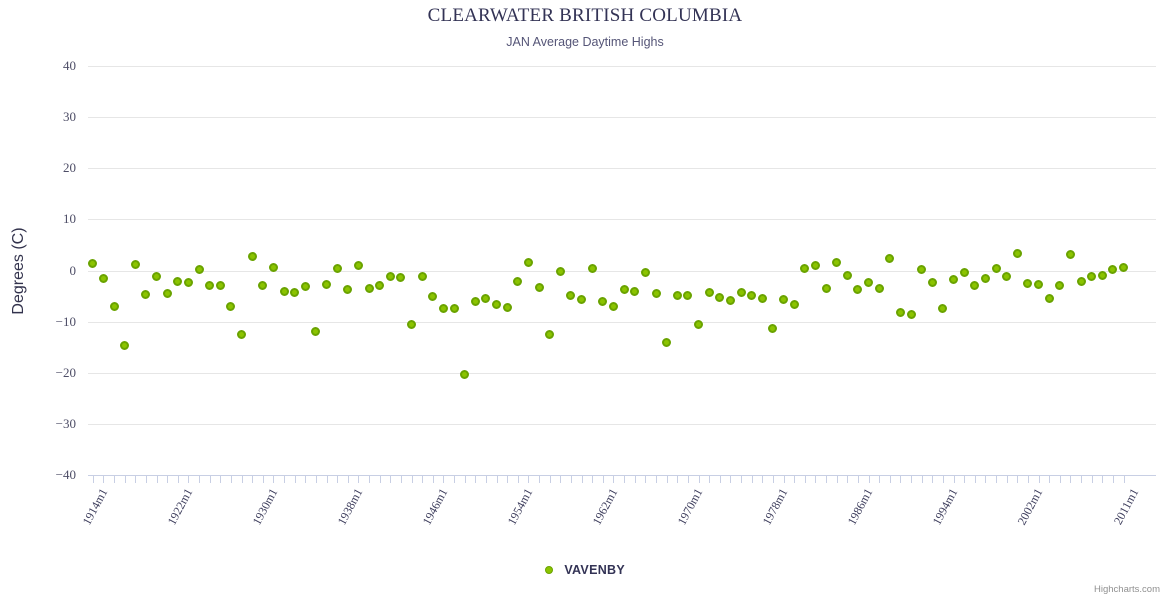 Image resolution: width=1170 pixels, height=600 pixels. What do you see at coordinates (1127, 589) in the screenshot?
I see `credits-link: Highcharts.com` at bounding box center [1127, 589].